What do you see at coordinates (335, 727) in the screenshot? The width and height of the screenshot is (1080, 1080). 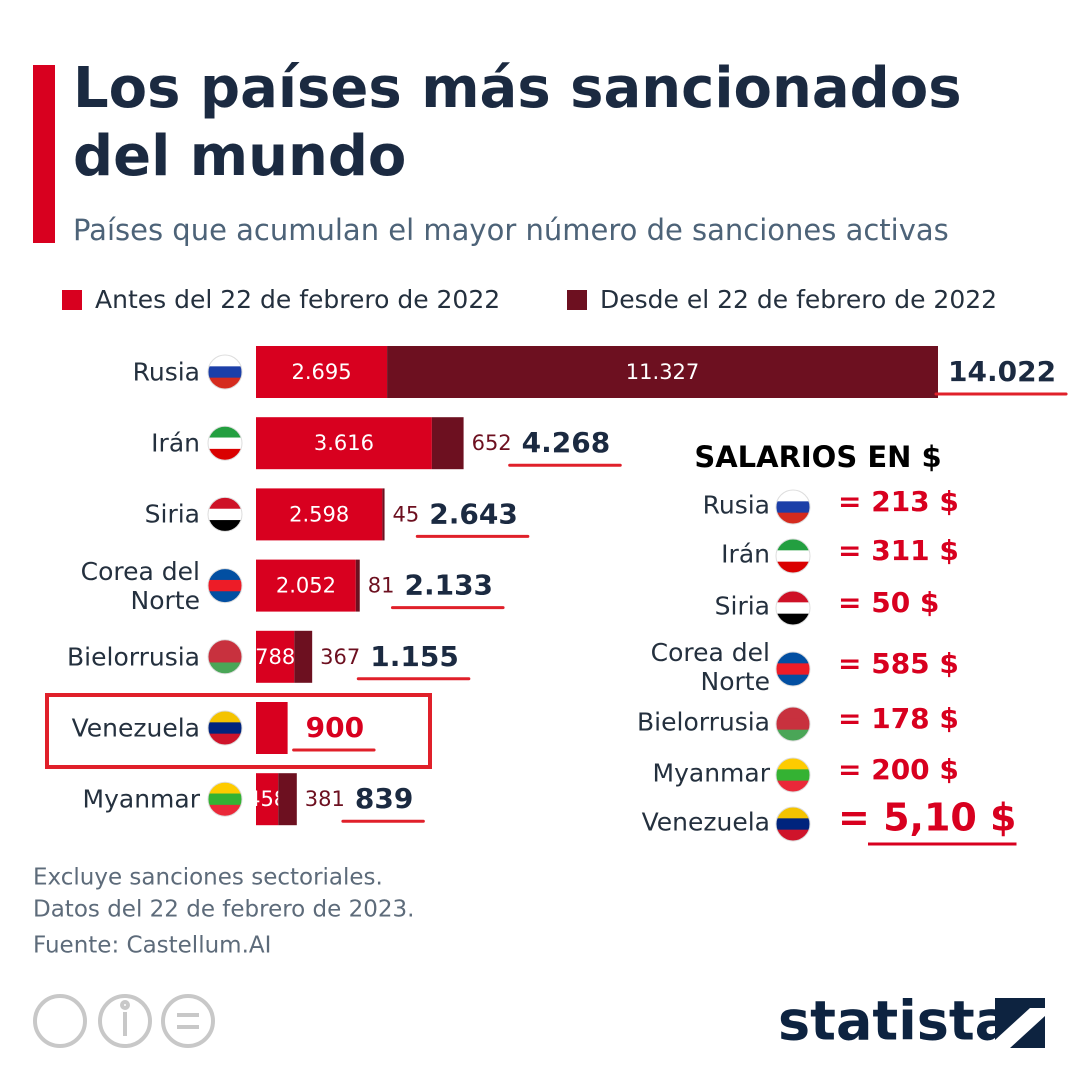 I see `total-label: 900` at bounding box center [335, 727].